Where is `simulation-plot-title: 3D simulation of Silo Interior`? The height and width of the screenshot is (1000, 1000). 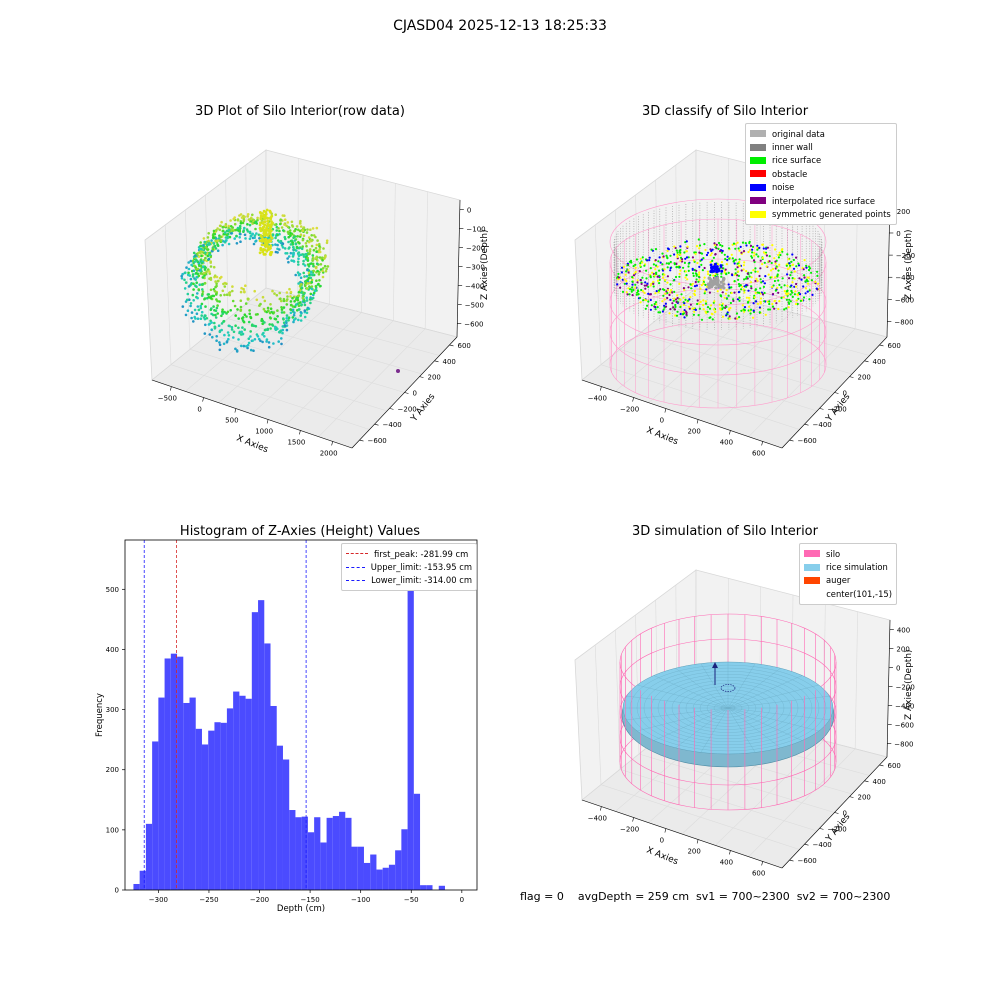 simulation-plot-title: 3D simulation of Silo Interior is located at coordinates (725, 531).